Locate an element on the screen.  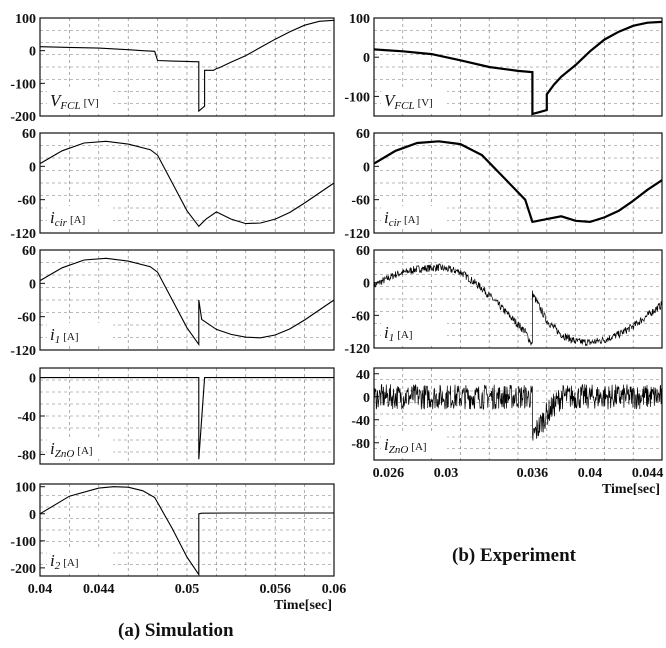
caption-experiment: (b) Experiment is located at coordinates (514, 555).